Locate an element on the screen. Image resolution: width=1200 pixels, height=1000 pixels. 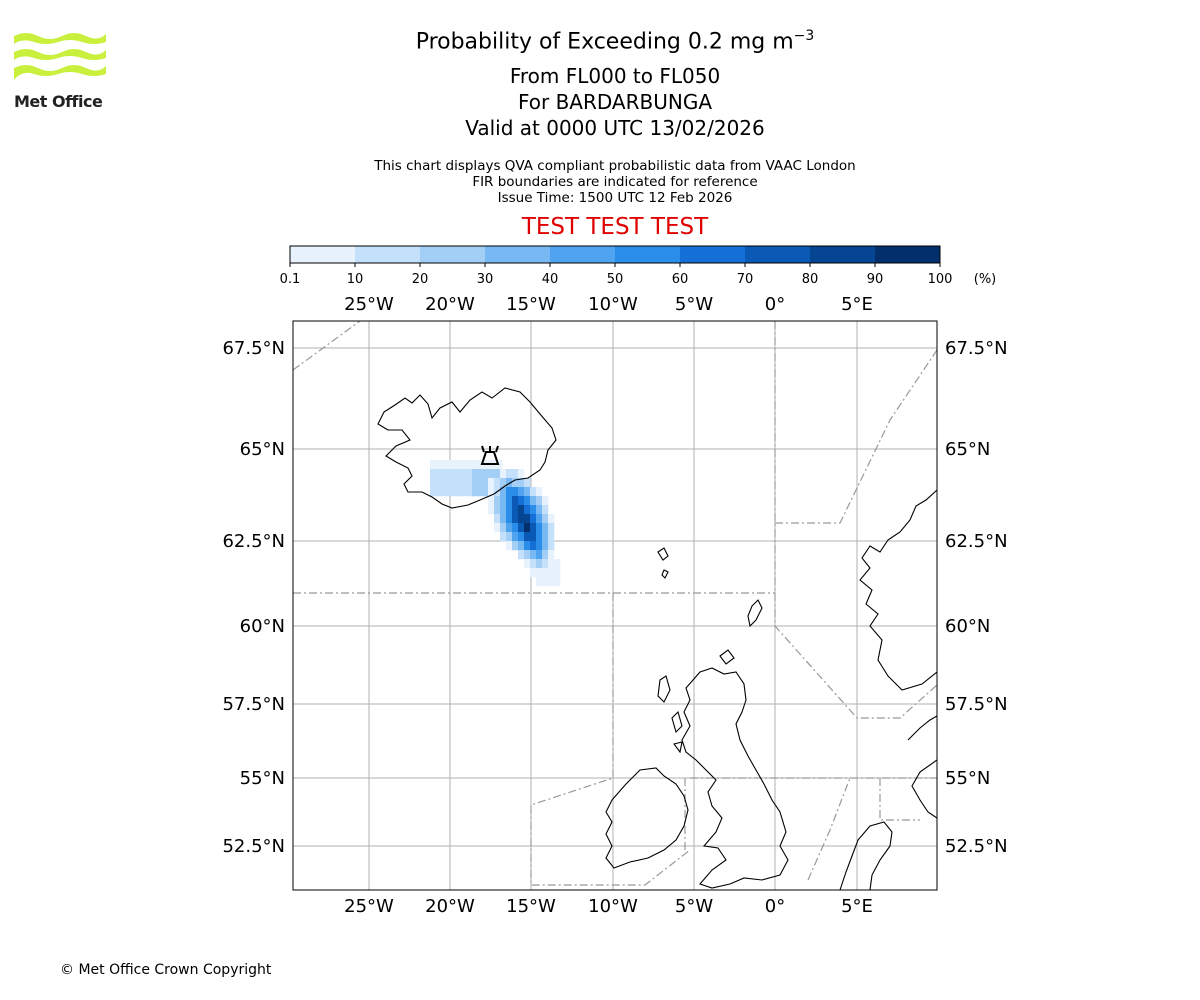
iceland-coast is located at coordinates (467, 448).